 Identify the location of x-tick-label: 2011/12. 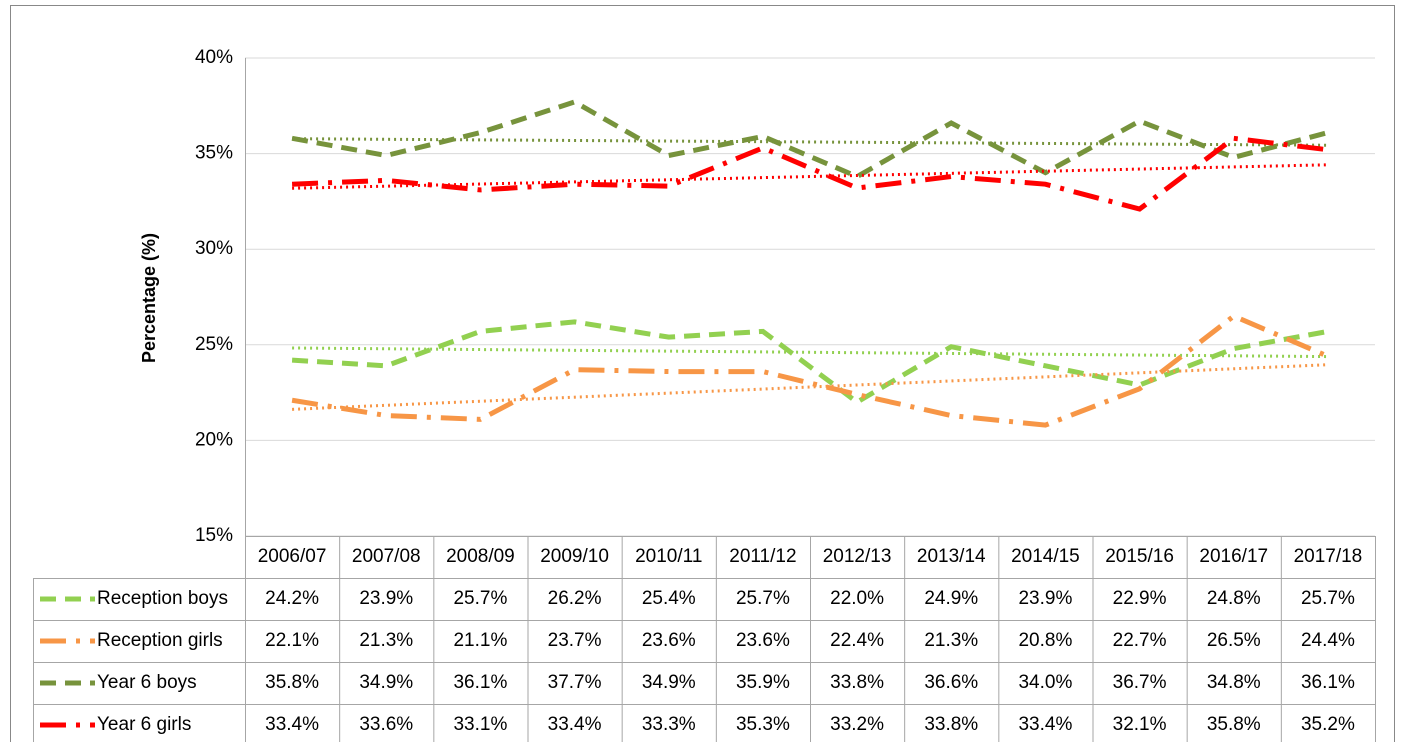
(762, 556).